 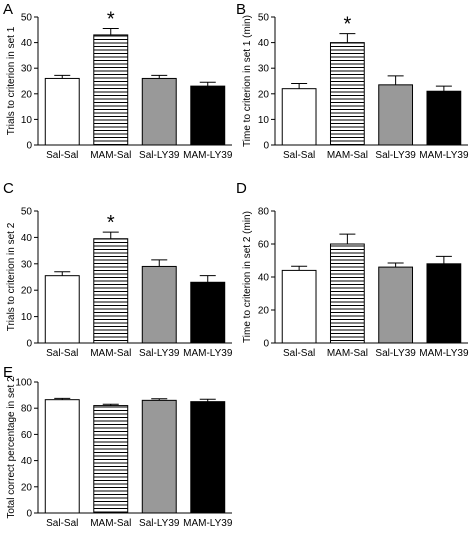 What do you see at coordinates (11, 276) in the screenshot?
I see `y-axis-label: Trials to criterion in set 2` at bounding box center [11, 276].